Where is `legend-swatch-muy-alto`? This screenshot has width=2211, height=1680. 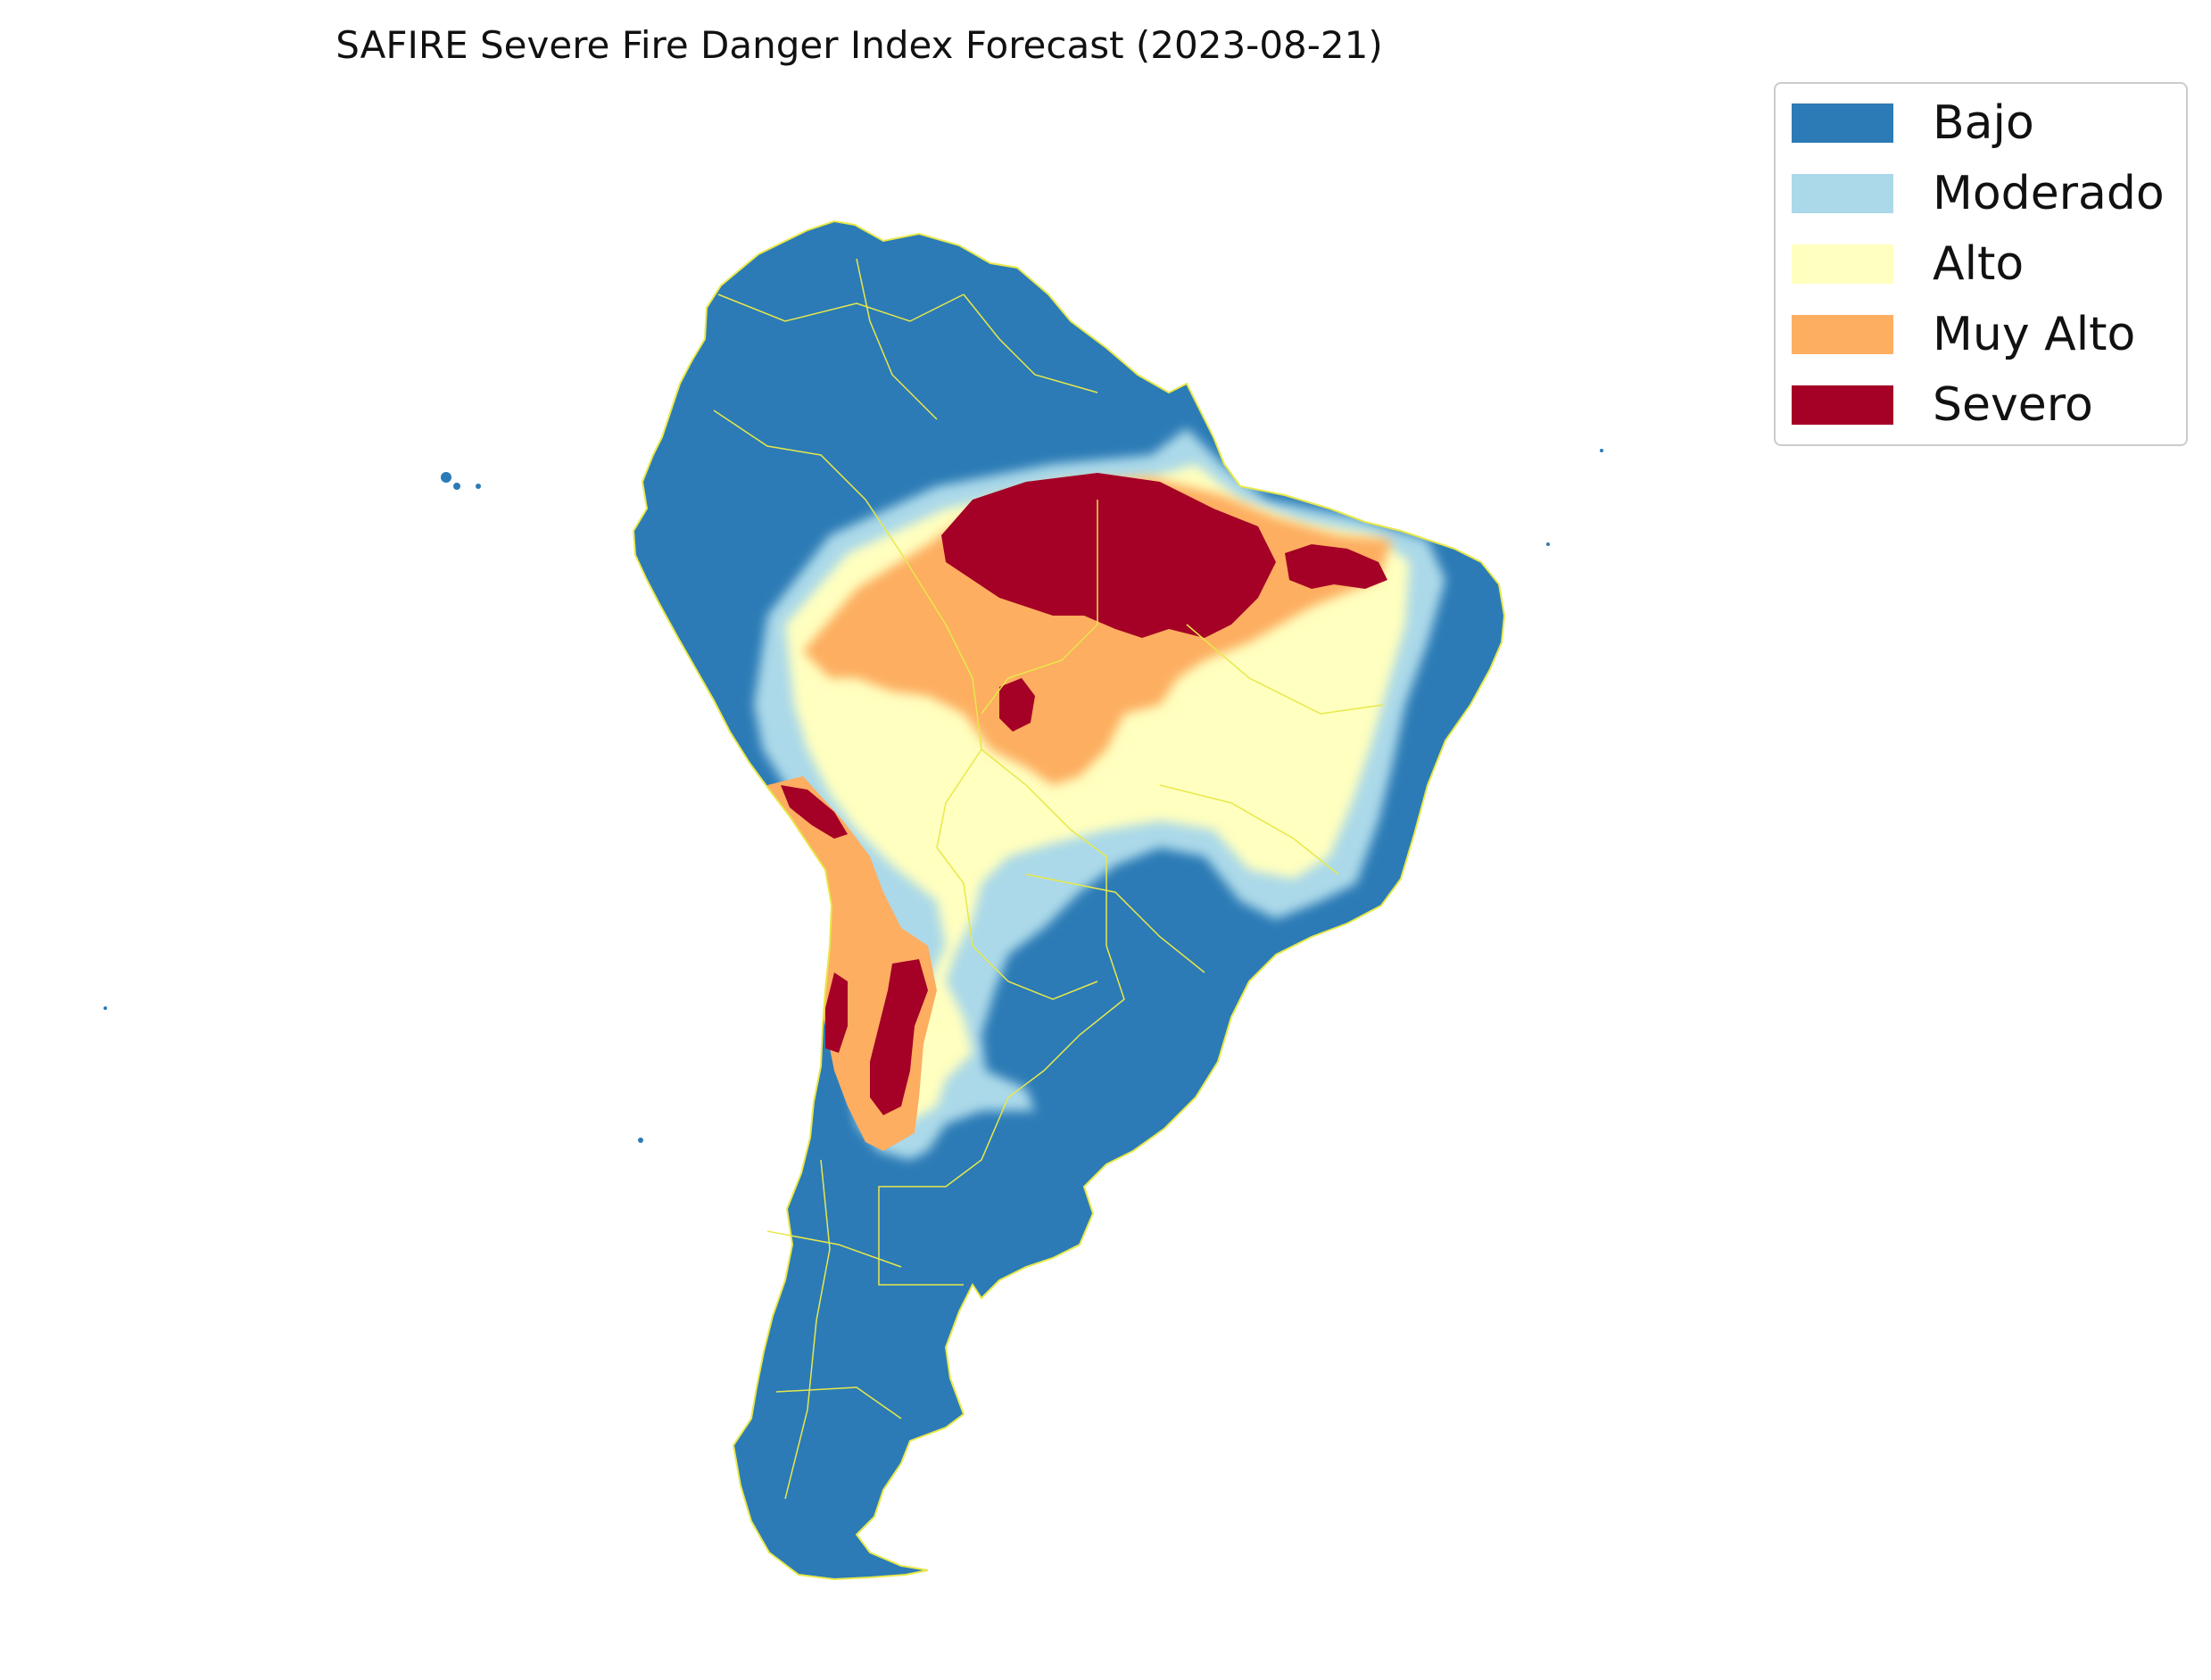
legend-swatch-muy-alto is located at coordinates (1842, 334).